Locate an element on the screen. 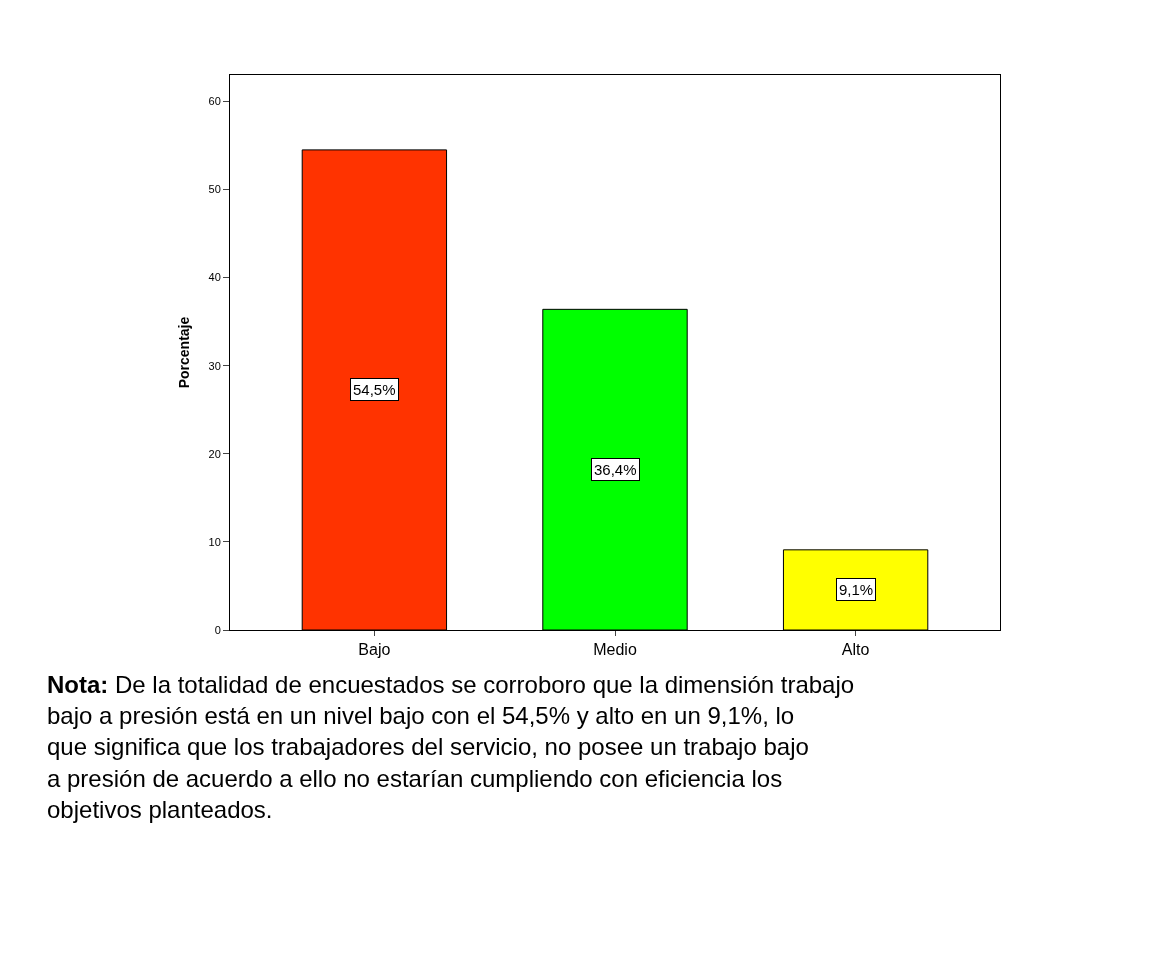 The height and width of the screenshot is (960, 1151). data-label: 36,4% is located at coordinates (615, 469).